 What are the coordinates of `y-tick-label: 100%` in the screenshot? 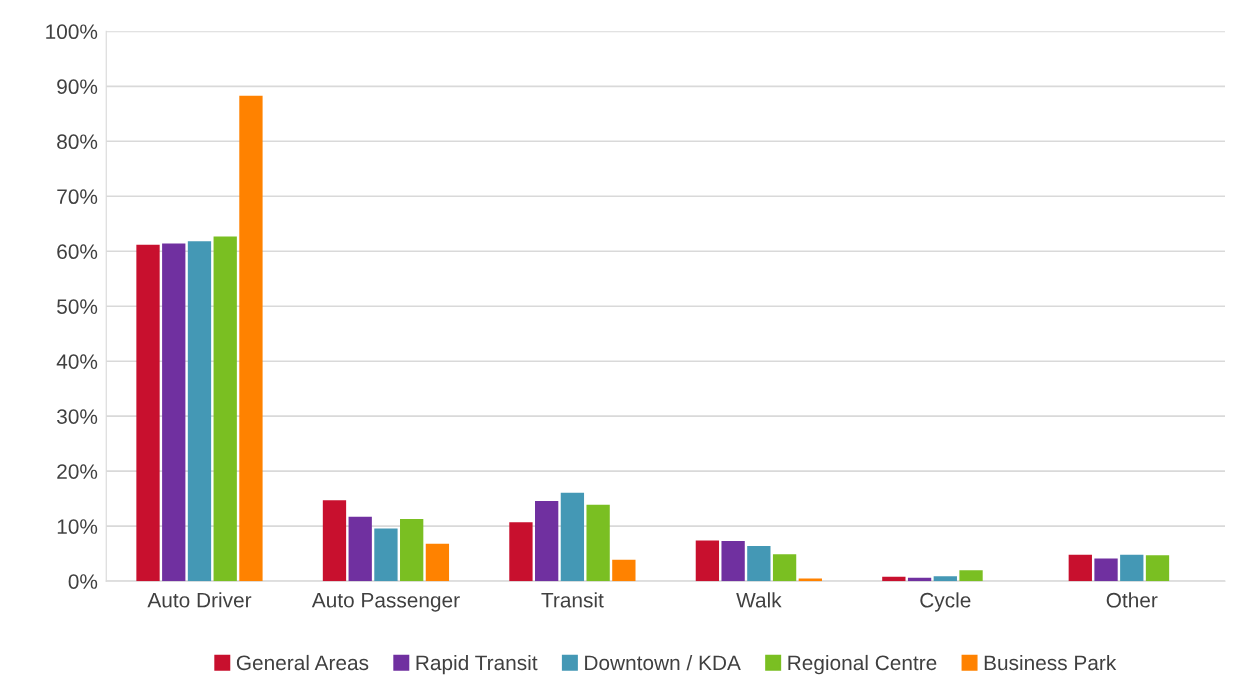 It's located at (72, 32).